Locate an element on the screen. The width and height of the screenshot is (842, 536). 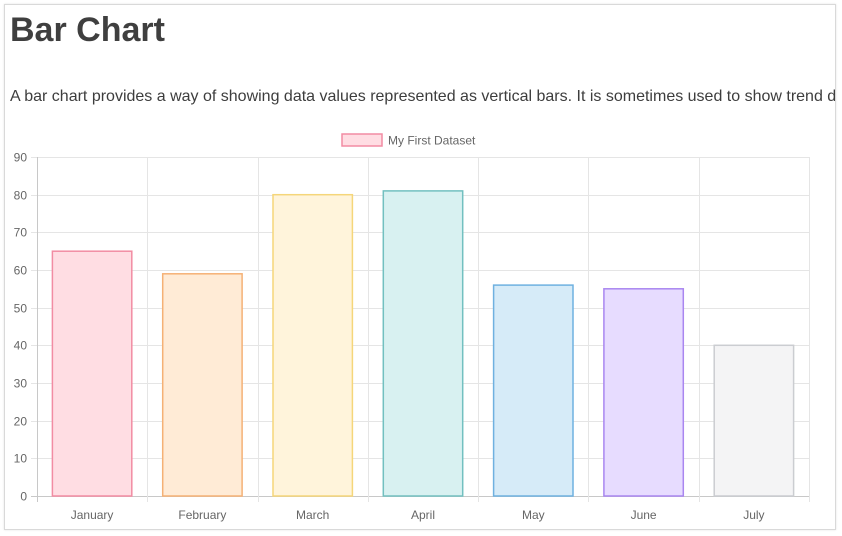
bar-april is located at coordinates (423, 343).